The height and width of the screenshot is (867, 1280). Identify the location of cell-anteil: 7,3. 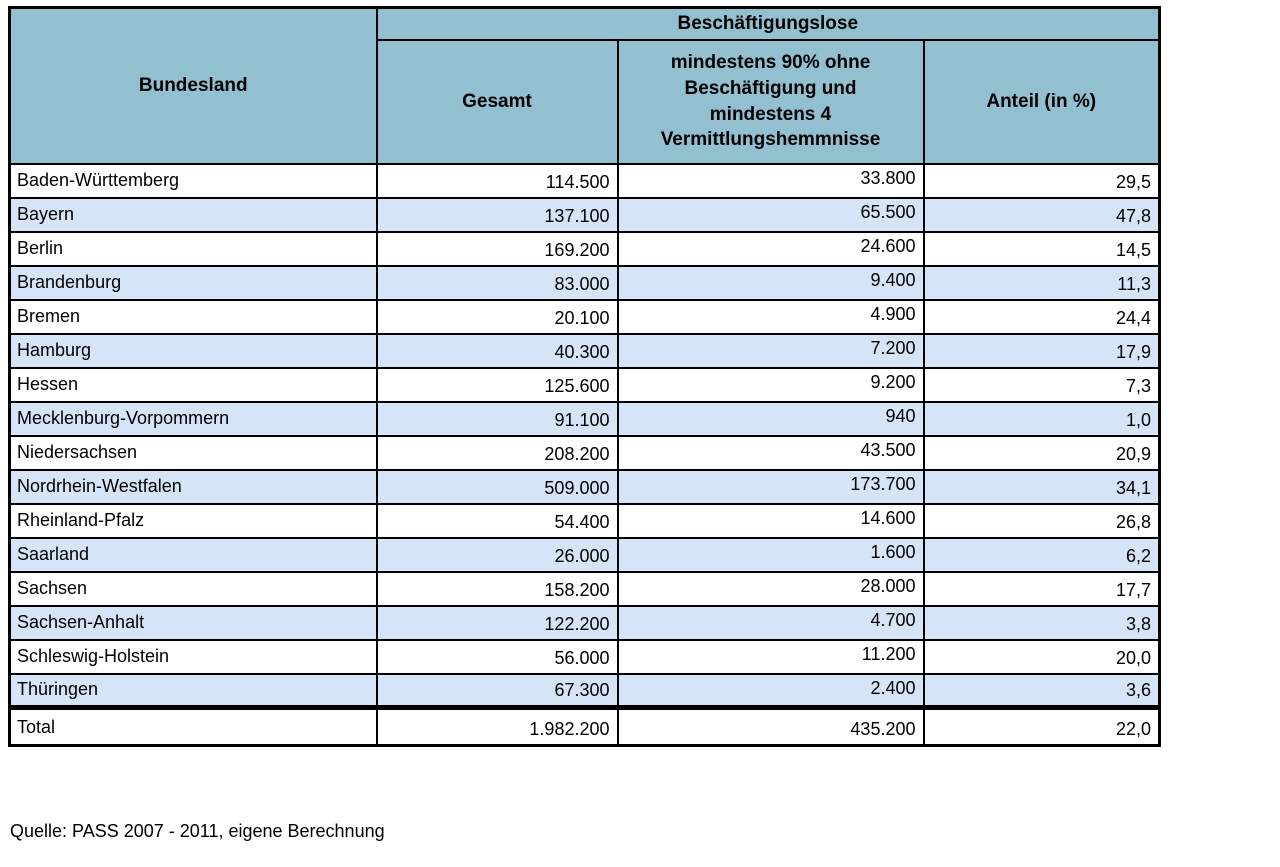
(1041, 384).